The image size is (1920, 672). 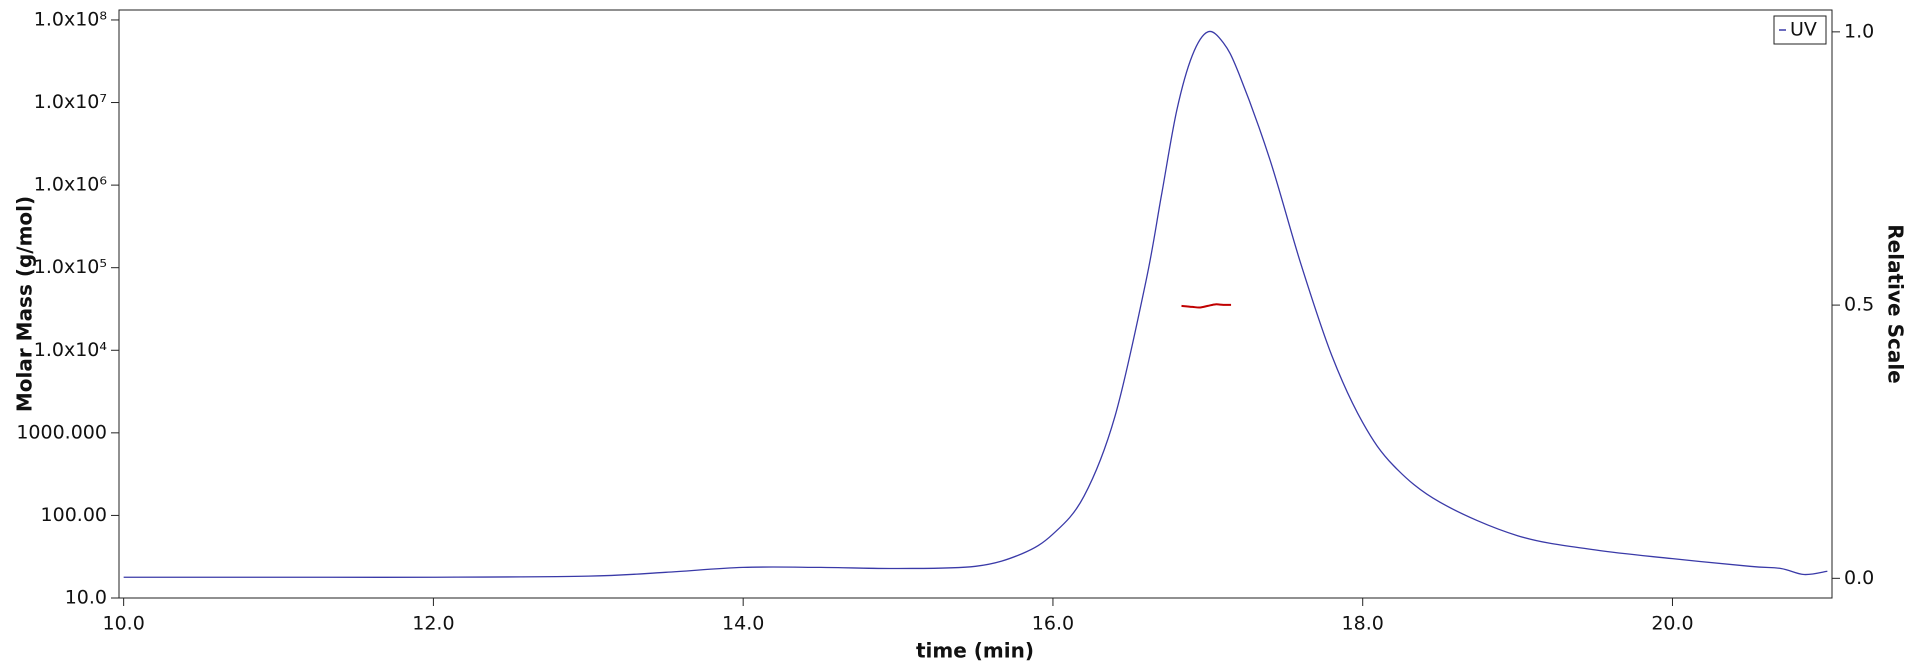 I want to click on legend-label: UV, so click(x=1803, y=30).